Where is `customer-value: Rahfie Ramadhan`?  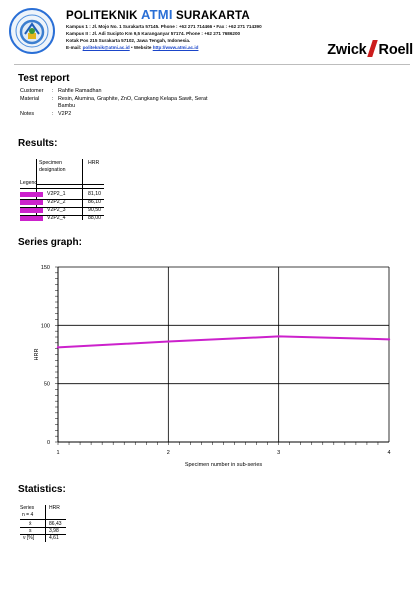
customer-value: Rahfie Ramadhan is located at coordinates (80, 91).